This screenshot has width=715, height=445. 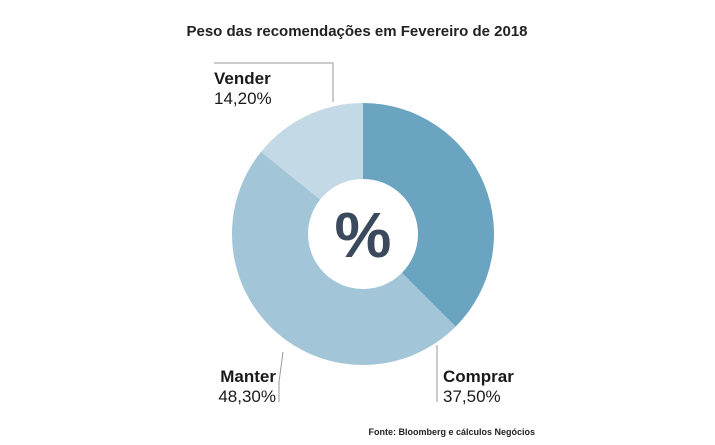 What do you see at coordinates (247, 396) in the screenshot?
I see `value-manter: 48,30%` at bounding box center [247, 396].